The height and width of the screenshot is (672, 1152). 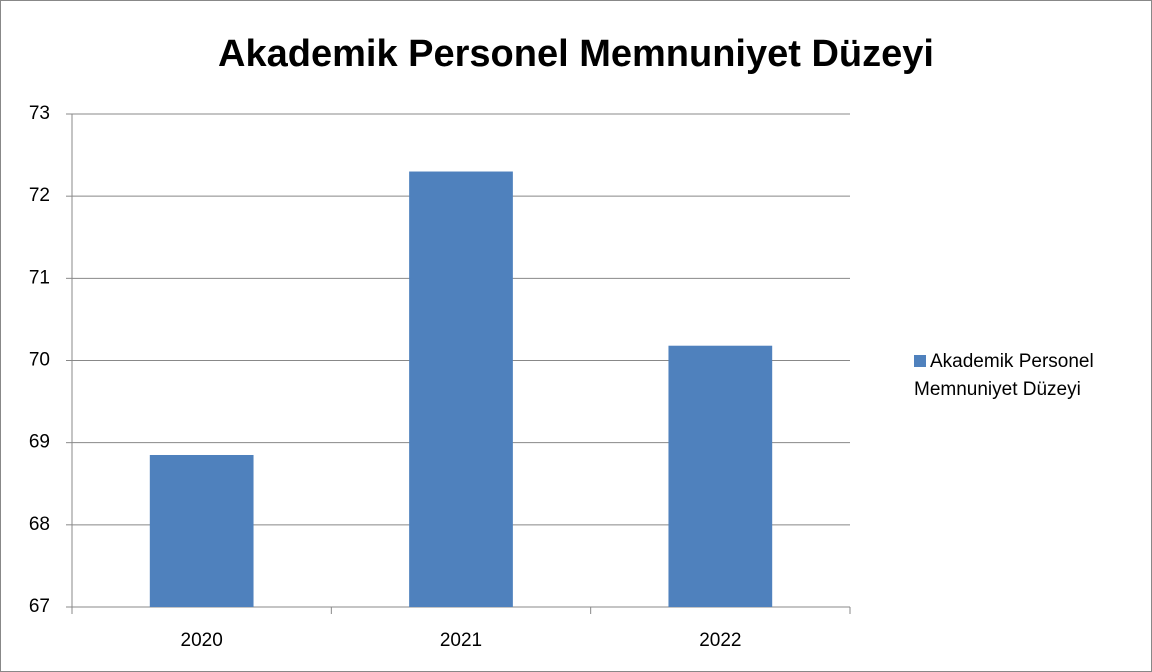 What do you see at coordinates (202, 640) in the screenshot?
I see `x-tick-label: 2020` at bounding box center [202, 640].